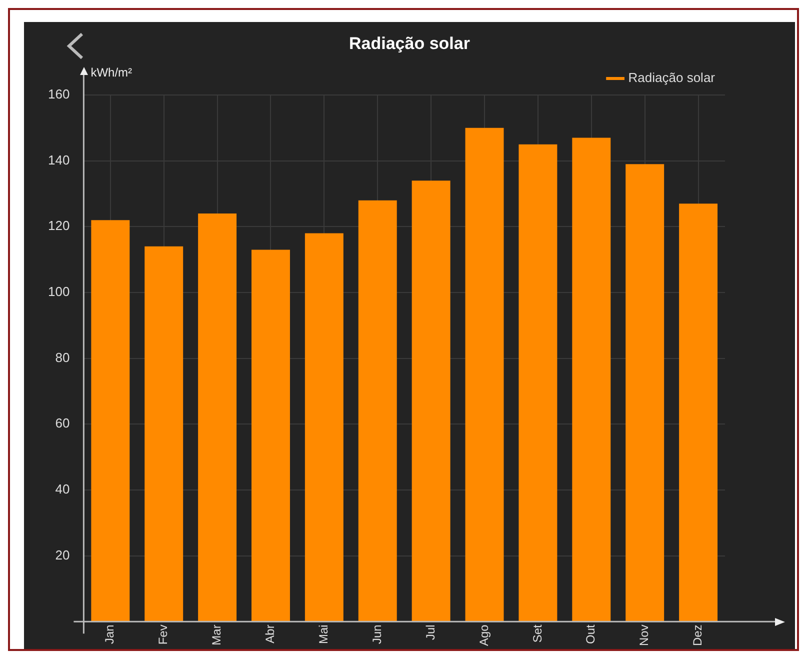 Image resolution: width=803 pixels, height=655 pixels. Describe the element at coordinates (697, 635) in the screenshot. I see `x-tick-label: Dez` at that location.